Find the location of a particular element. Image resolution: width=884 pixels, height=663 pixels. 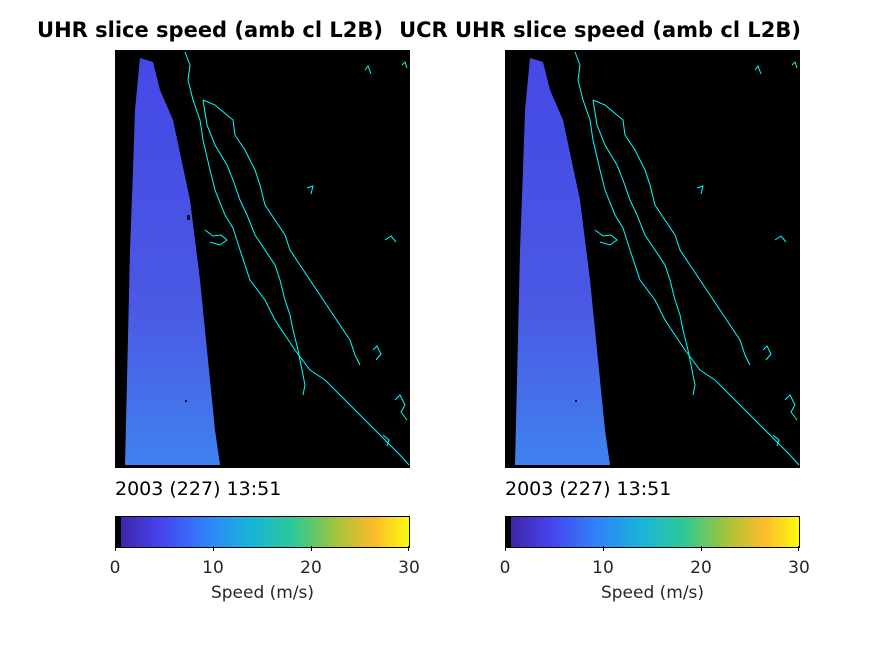

chart-title: UHR slice speed (amb cl L2B) is located at coordinates (210, 30).